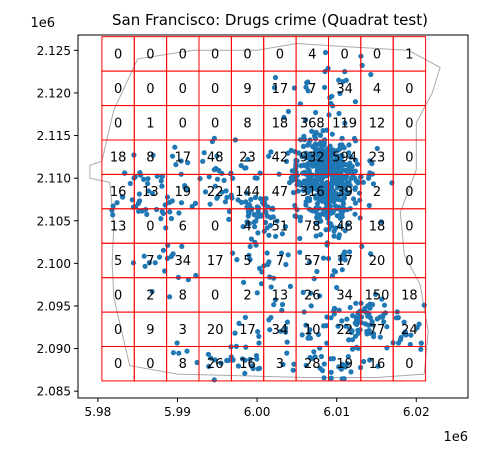  What do you see at coordinates (377, 192) in the screenshot?
I see `quadrat-count: 2` at bounding box center [377, 192].